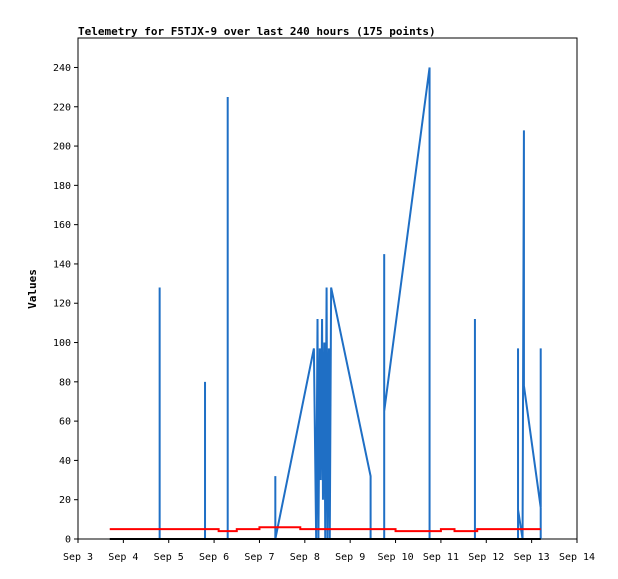 This screenshot has width=618, height=579. Describe the element at coordinates (62, 147) in the screenshot. I see `y-tick-label: 200` at that location.